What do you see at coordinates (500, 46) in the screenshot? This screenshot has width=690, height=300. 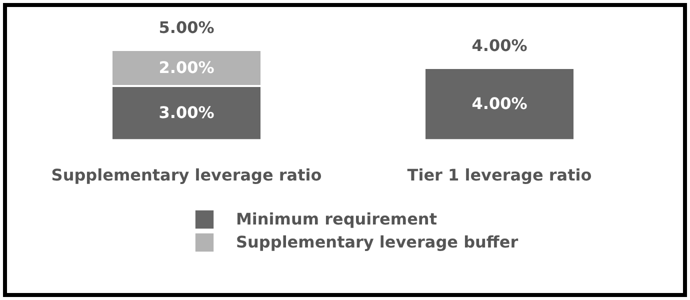 I see `total-label: 4.00%` at bounding box center [500, 46].